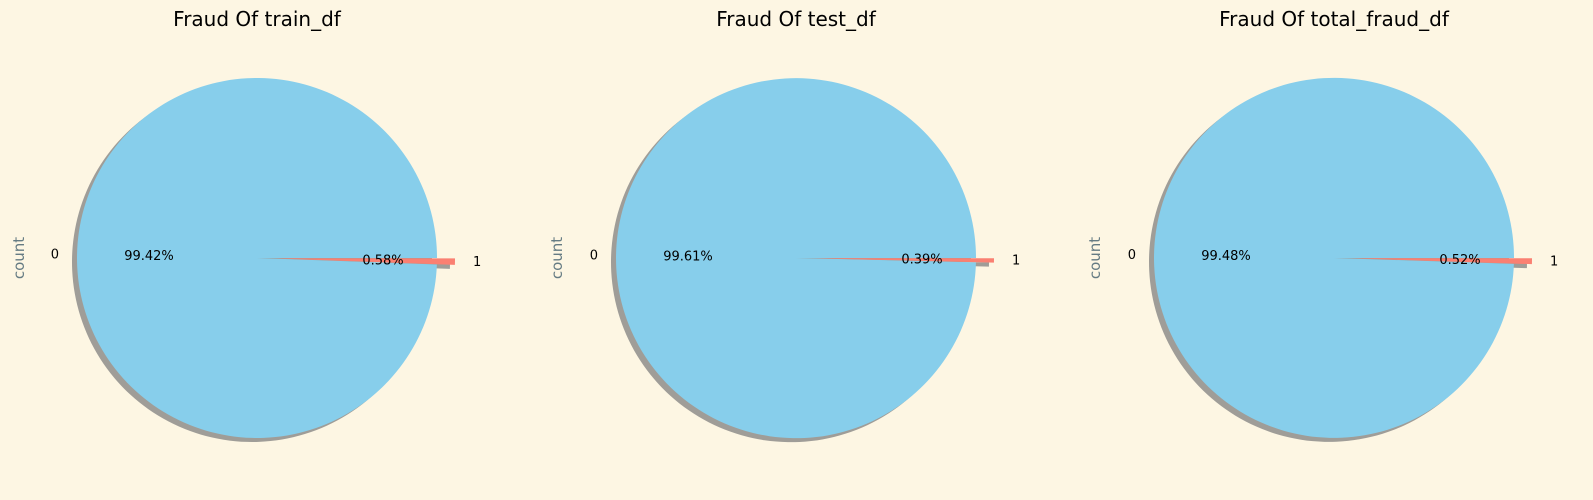 Image resolution: width=1593 pixels, height=500 pixels. Describe the element at coordinates (257, 19) in the screenshot. I see `chart-title: Fraud Of train_df` at that location.